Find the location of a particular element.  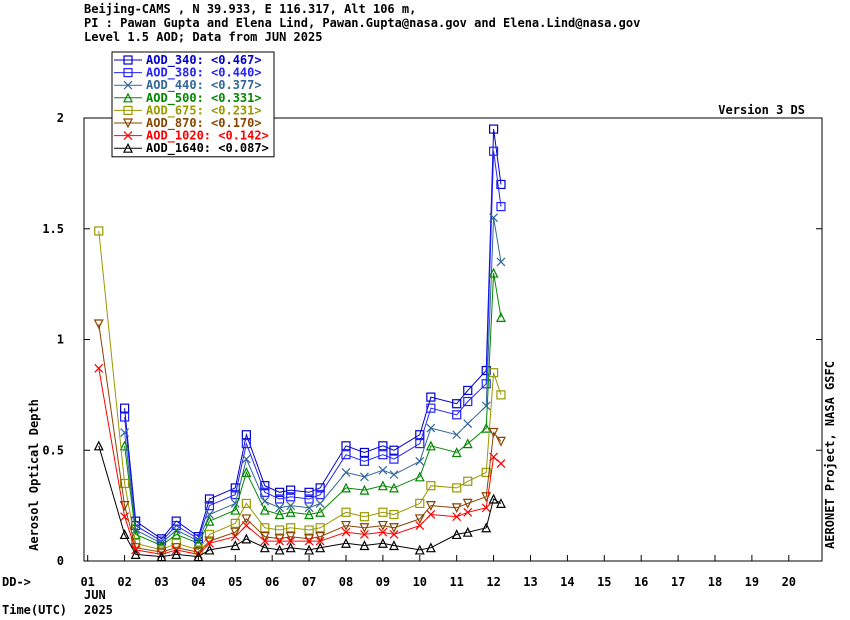

x-tick-label: 18 is located at coordinates (715, 582).